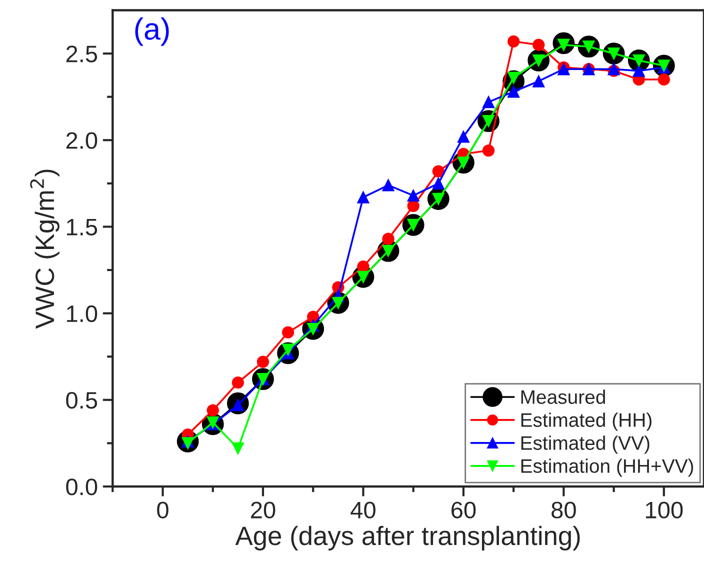 Image resolution: width=704 pixels, height=569 pixels. I want to click on y-axis-title: VWC (Kg/m$^{2}$), so click(45, 249).